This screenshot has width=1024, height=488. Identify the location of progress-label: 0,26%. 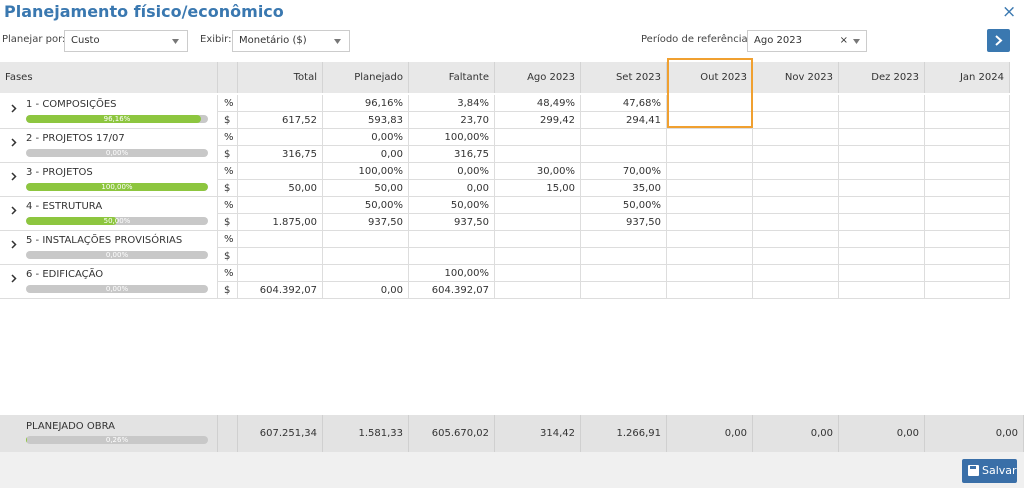
(117, 440).